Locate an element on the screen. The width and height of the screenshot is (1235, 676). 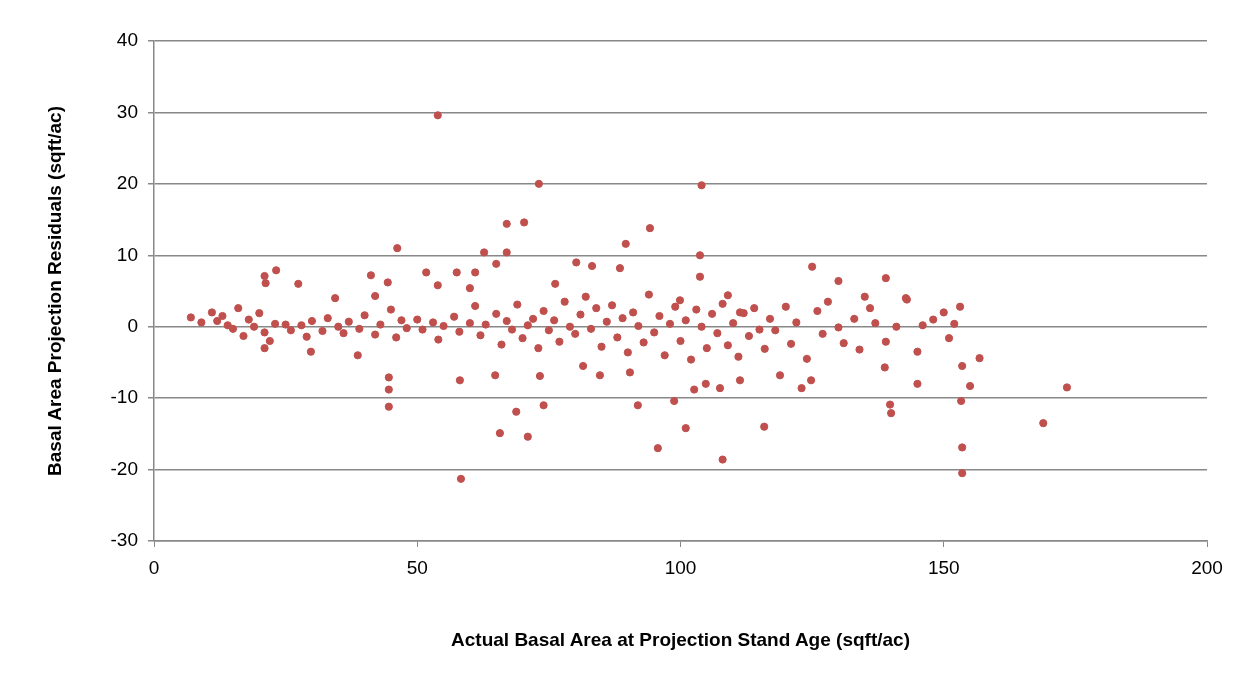
y-tick-label: -10 is located at coordinates (124, 397).